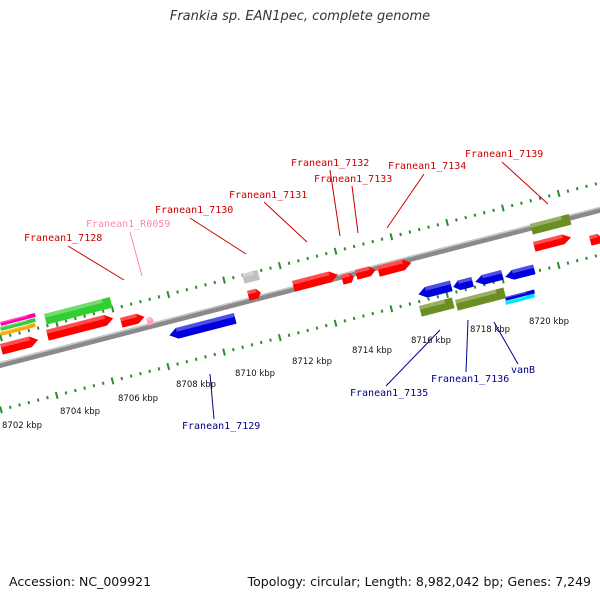  I want to click on gene-label-franean1_7131: Franean1_7131, so click(268, 195).